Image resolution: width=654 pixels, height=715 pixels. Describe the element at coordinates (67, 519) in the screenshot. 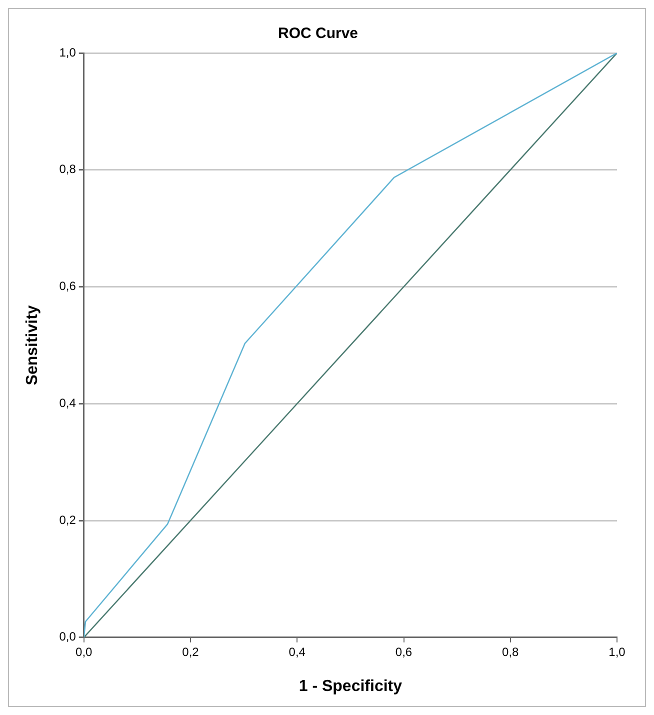

I see `y-tick-label: 0,2` at that location.